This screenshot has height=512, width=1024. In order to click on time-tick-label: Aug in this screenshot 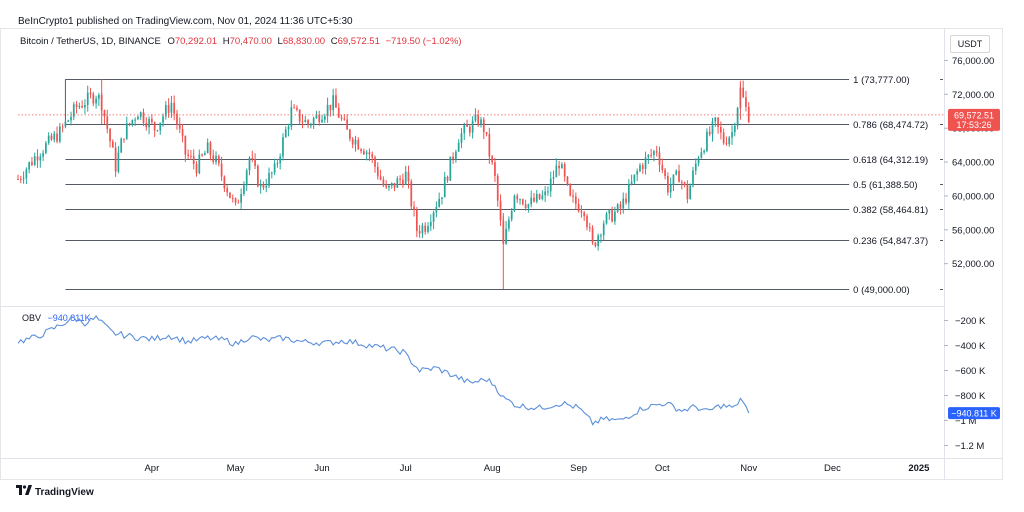, I will do `click(492, 468)`.